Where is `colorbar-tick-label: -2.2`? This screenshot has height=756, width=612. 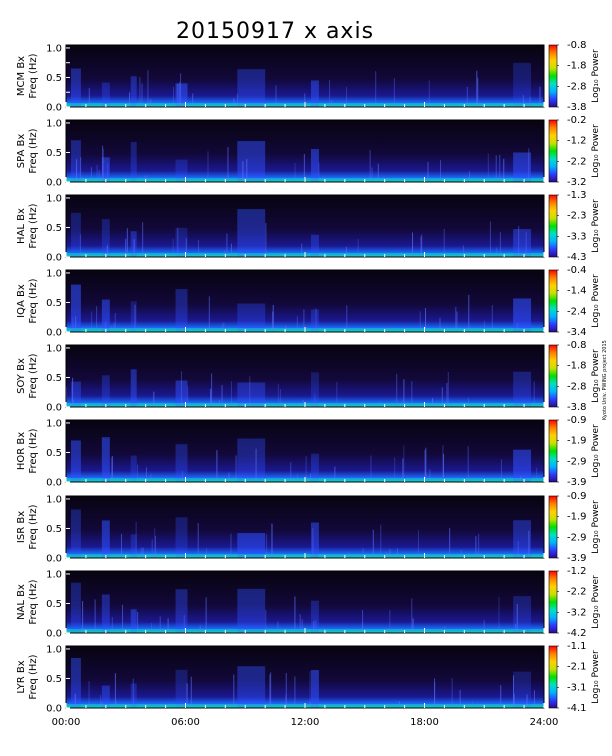 colorbar-tick-label: -2.2 is located at coordinates (577, 592).